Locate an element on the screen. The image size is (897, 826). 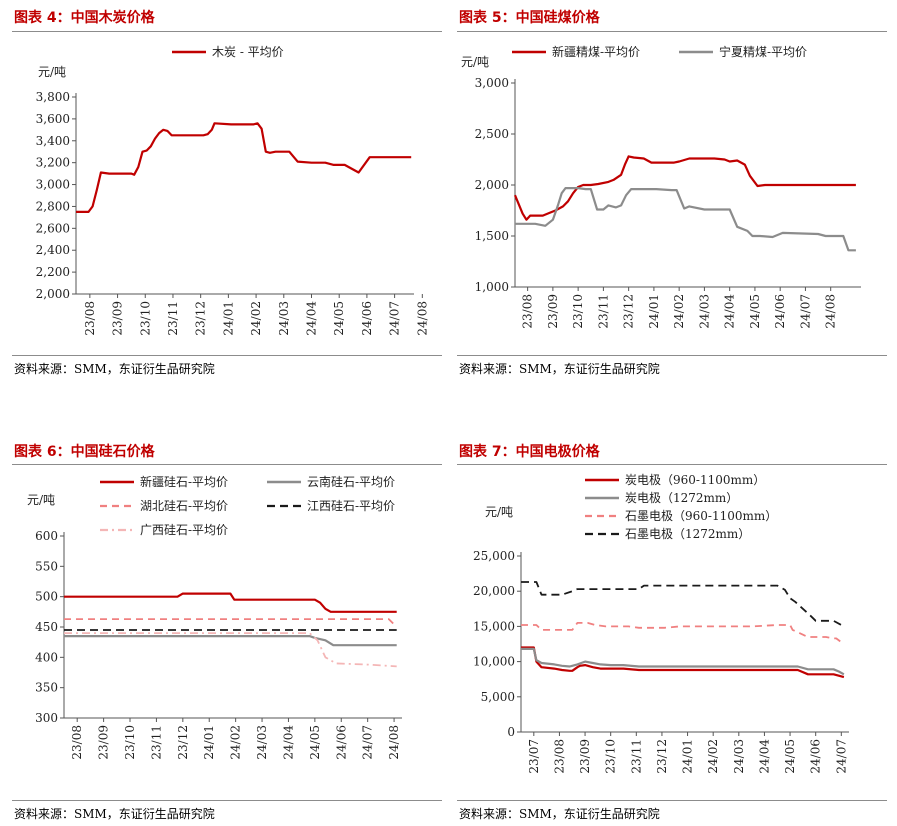
y-tick-label: 2,500 is located at coordinates (492, 134).